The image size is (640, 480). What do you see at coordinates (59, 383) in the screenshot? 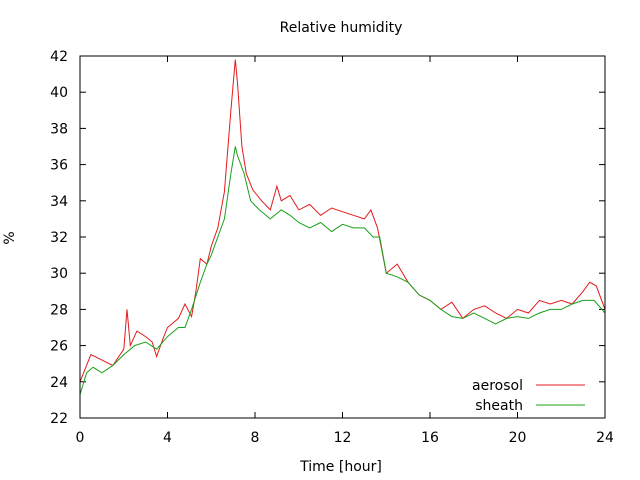
I see `y-tick-label: 24` at bounding box center [59, 383].